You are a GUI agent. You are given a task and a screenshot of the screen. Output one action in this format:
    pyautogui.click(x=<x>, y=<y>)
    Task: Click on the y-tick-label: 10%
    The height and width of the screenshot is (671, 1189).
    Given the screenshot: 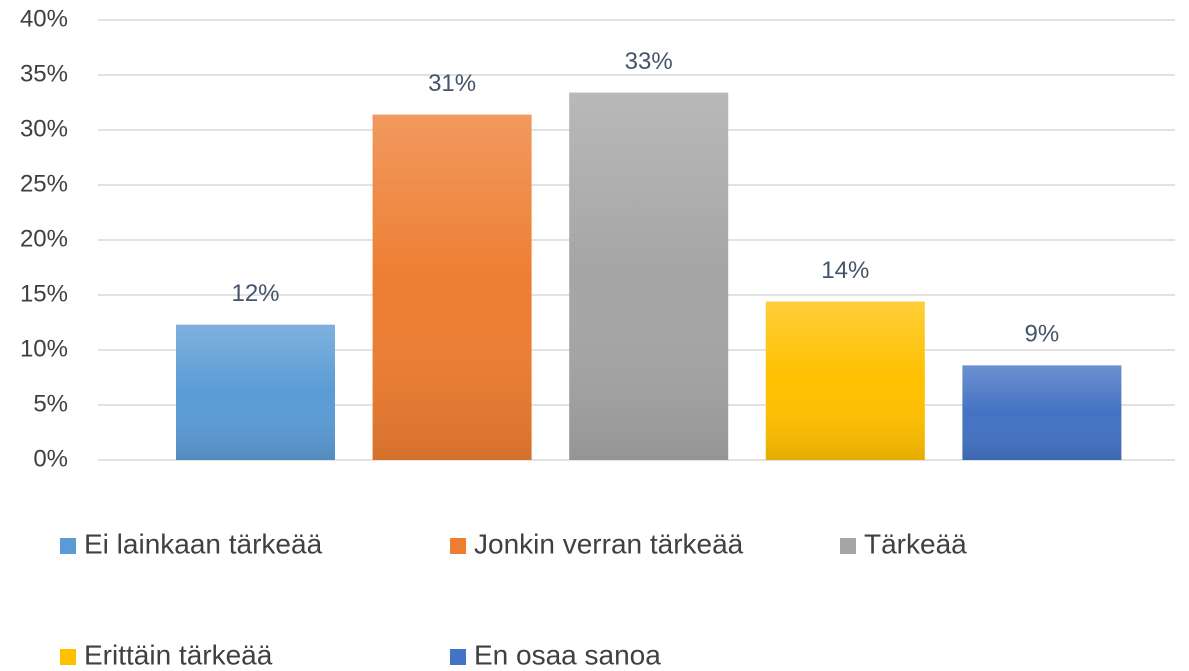 What is the action you would take?
    pyautogui.click(x=44, y=348)
    